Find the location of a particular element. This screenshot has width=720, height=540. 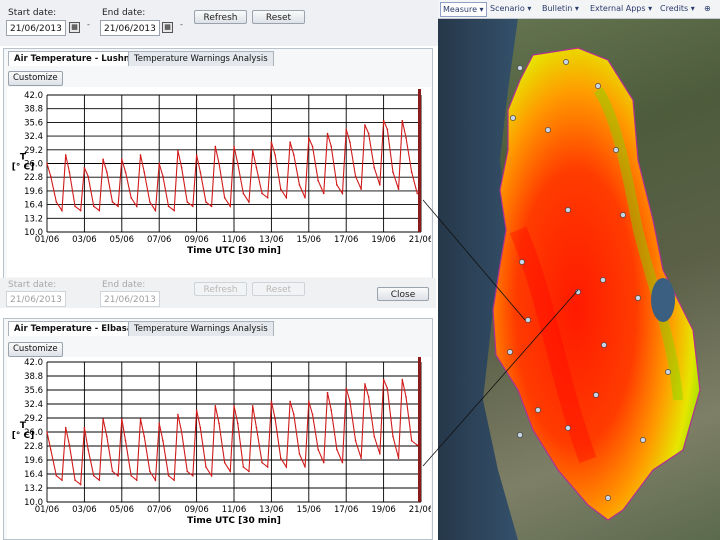

y-tick-label: 35.6 is located at coordinates (33, 123).